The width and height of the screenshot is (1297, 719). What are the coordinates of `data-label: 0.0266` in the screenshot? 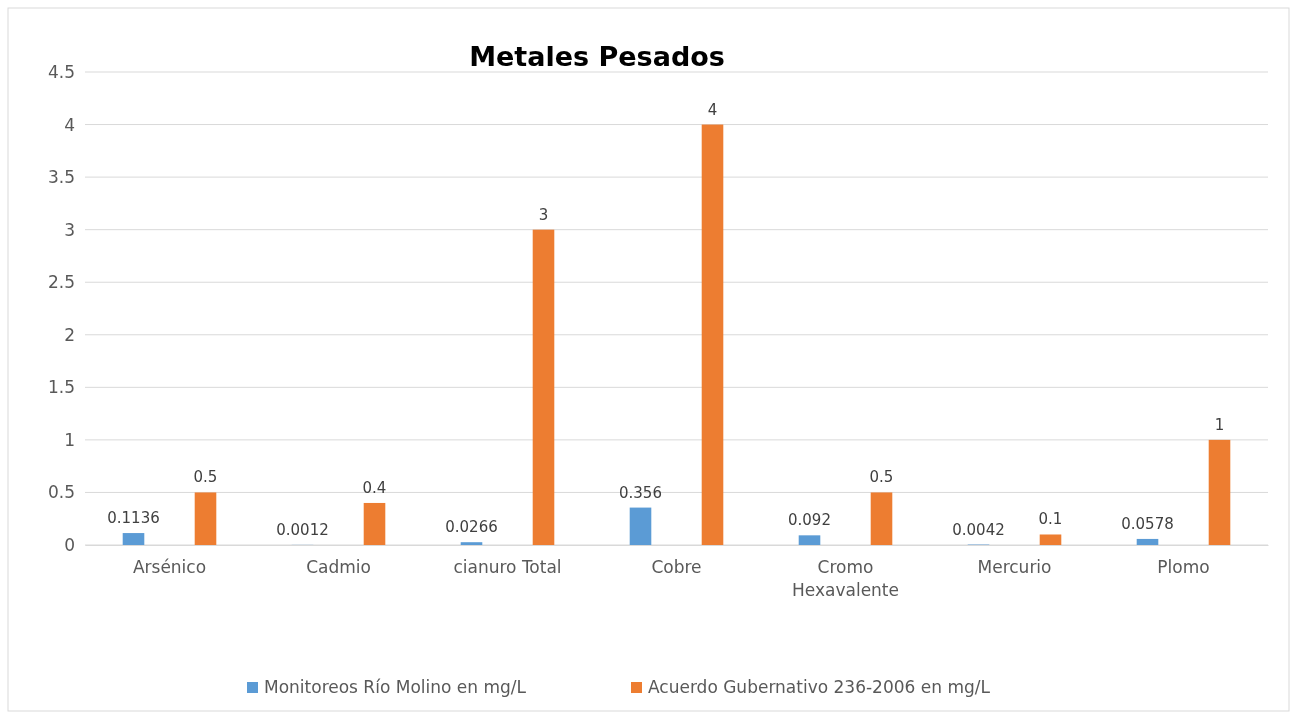 It's located at (471, 527).